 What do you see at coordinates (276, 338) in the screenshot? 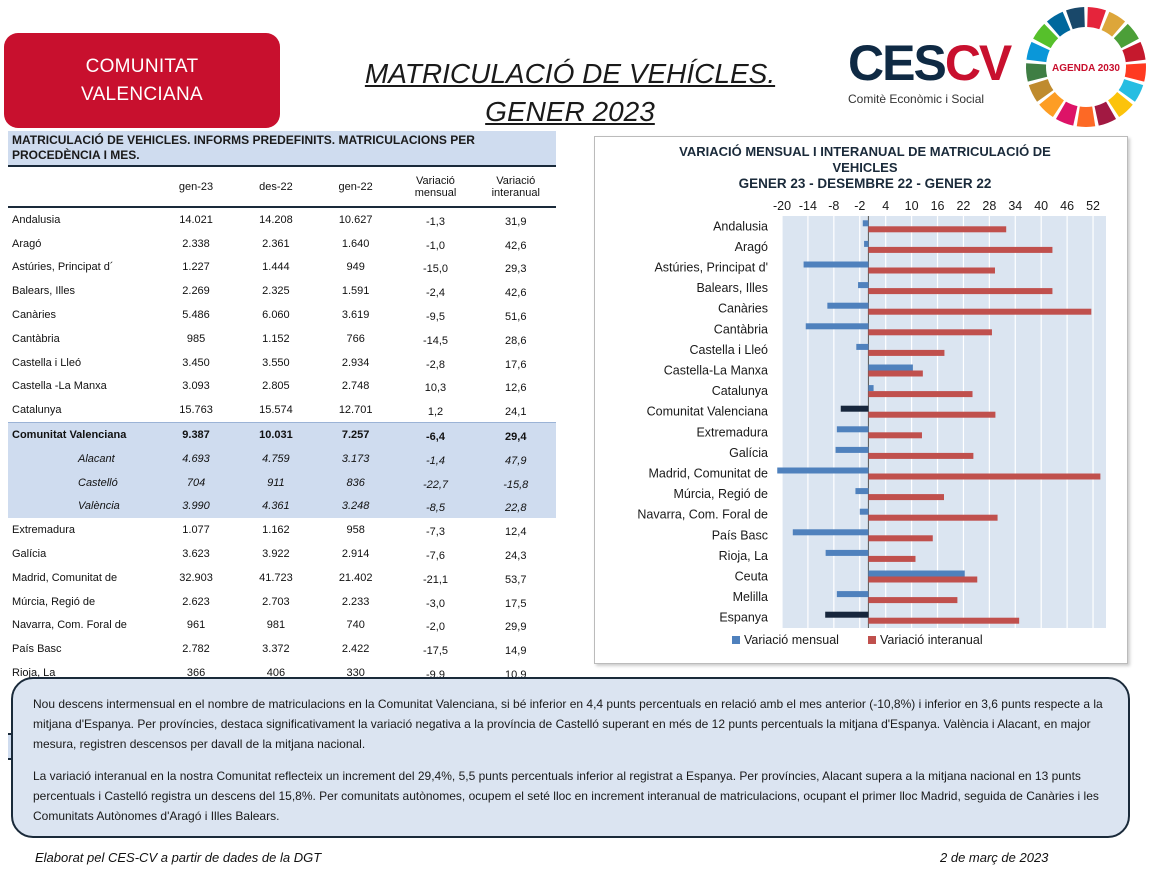
I see `cell-des22: 1.152` at bounding box center [276, 338].